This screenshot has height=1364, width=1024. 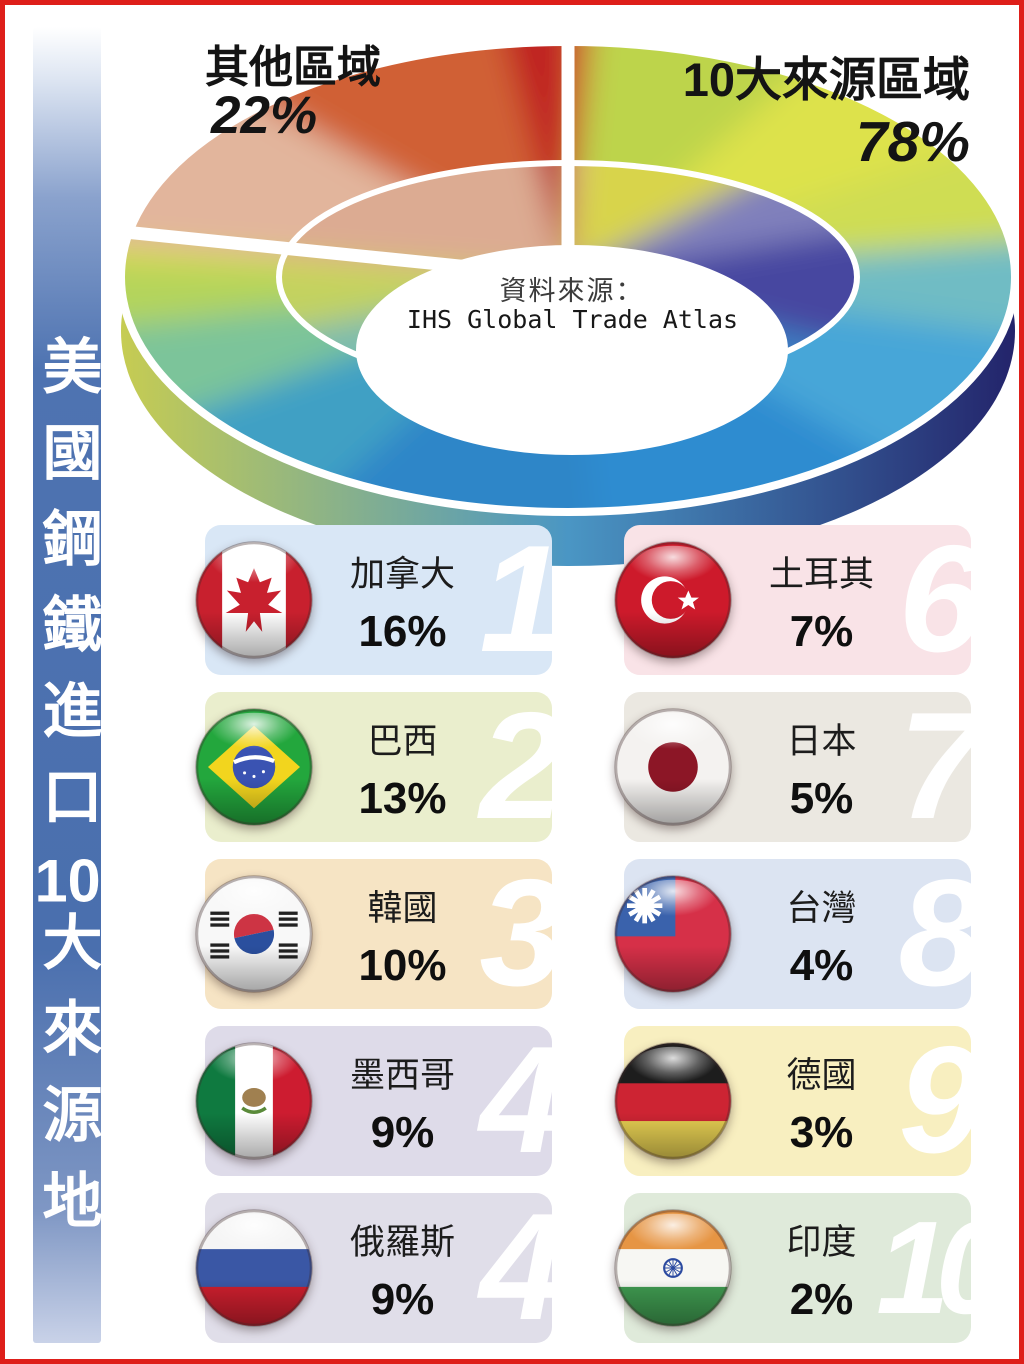 What do you see at coordinates (912, 142) in the screenshot?
I see `top10-region-percent: 78%` at bounding box center [912, 142].